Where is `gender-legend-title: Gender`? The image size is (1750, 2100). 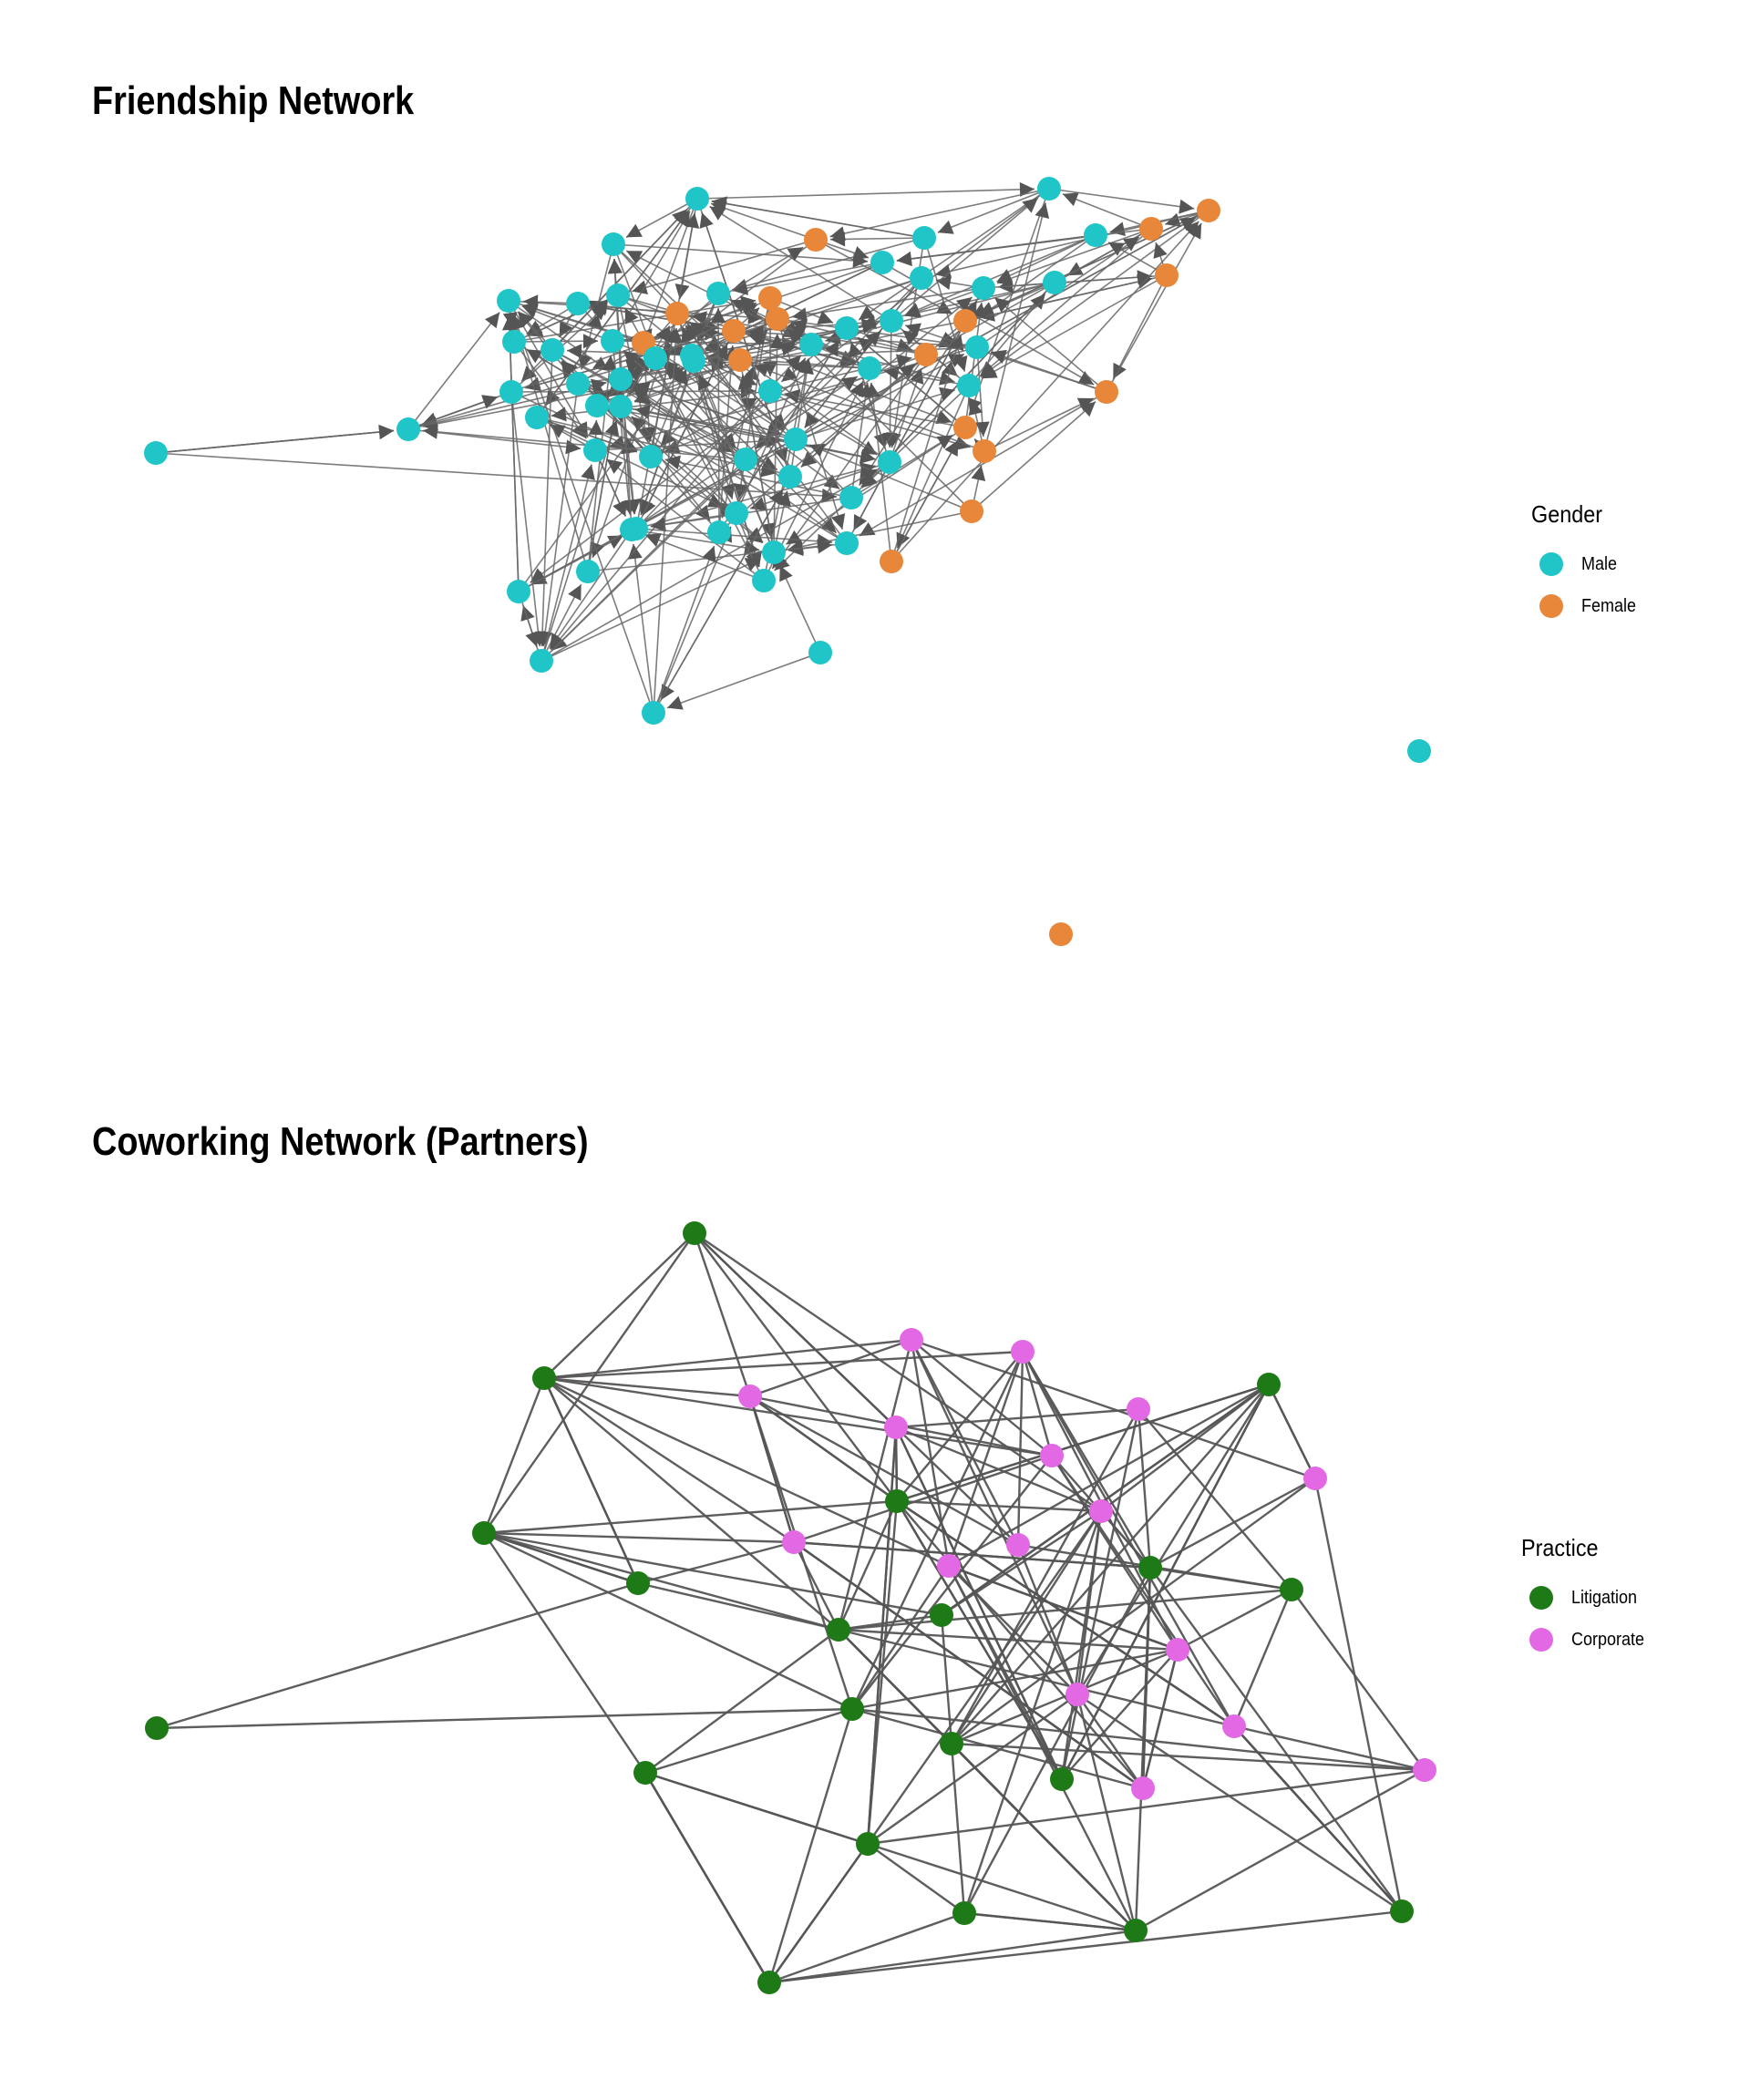
gender-legend-title: Gender is located at coordinates (1567, 514).